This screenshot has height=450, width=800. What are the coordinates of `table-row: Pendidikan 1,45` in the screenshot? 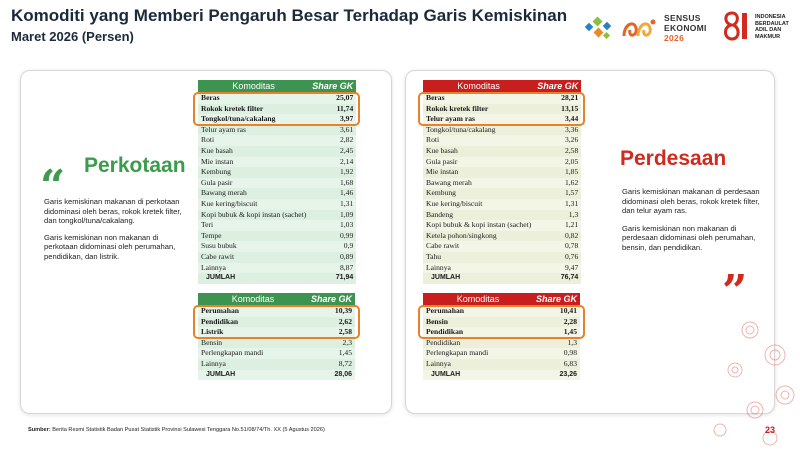 It's located at (501, 332).